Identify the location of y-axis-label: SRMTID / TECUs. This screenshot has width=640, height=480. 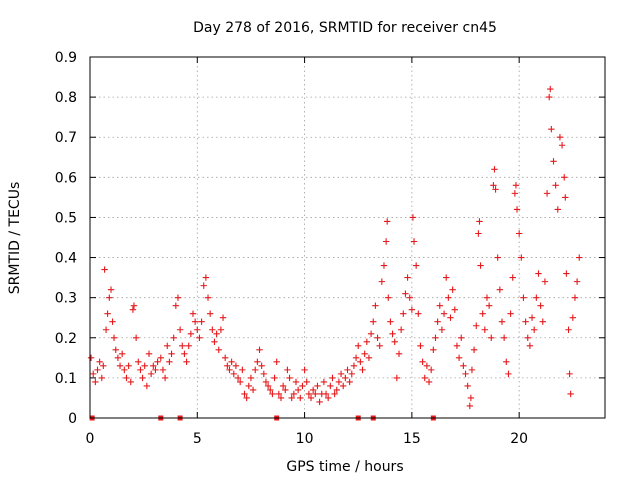
(15, 238).